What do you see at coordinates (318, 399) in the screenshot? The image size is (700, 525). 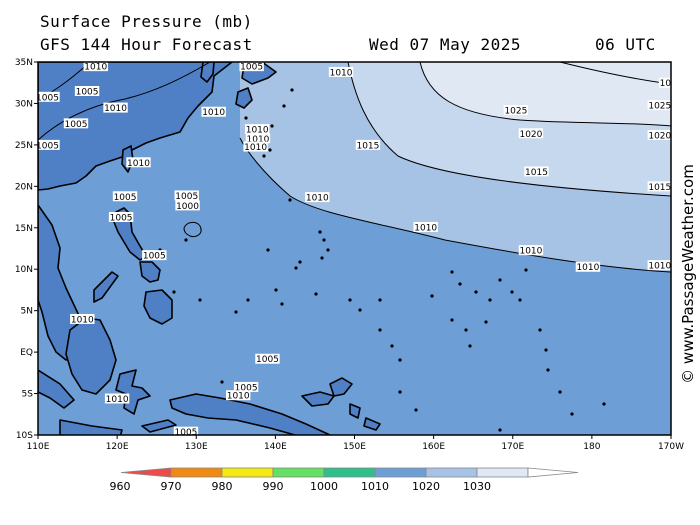 I see `new-britain-island` at bounding box center [318, 399].